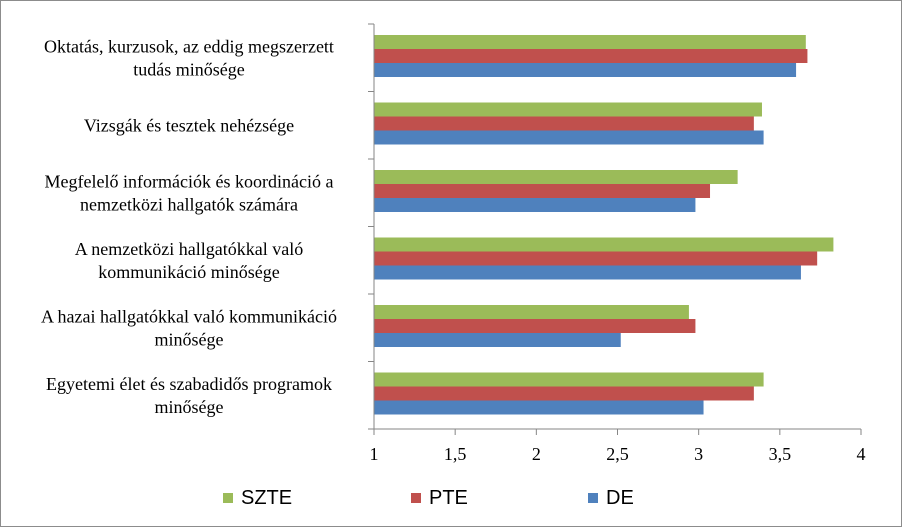 This screenshot has width=902, height=527. Describe the element at coordinates (448, 497) in the screenshot. I see `legend-label: PTE` at that location.